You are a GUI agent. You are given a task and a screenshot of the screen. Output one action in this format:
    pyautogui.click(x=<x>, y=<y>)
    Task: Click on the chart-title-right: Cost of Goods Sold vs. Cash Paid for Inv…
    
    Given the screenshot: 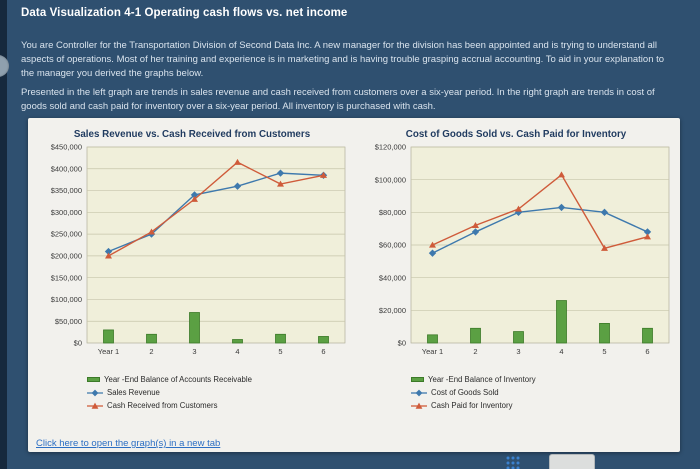 What is the action you would take?
    pyautogui.click(x=516, y=134)
    